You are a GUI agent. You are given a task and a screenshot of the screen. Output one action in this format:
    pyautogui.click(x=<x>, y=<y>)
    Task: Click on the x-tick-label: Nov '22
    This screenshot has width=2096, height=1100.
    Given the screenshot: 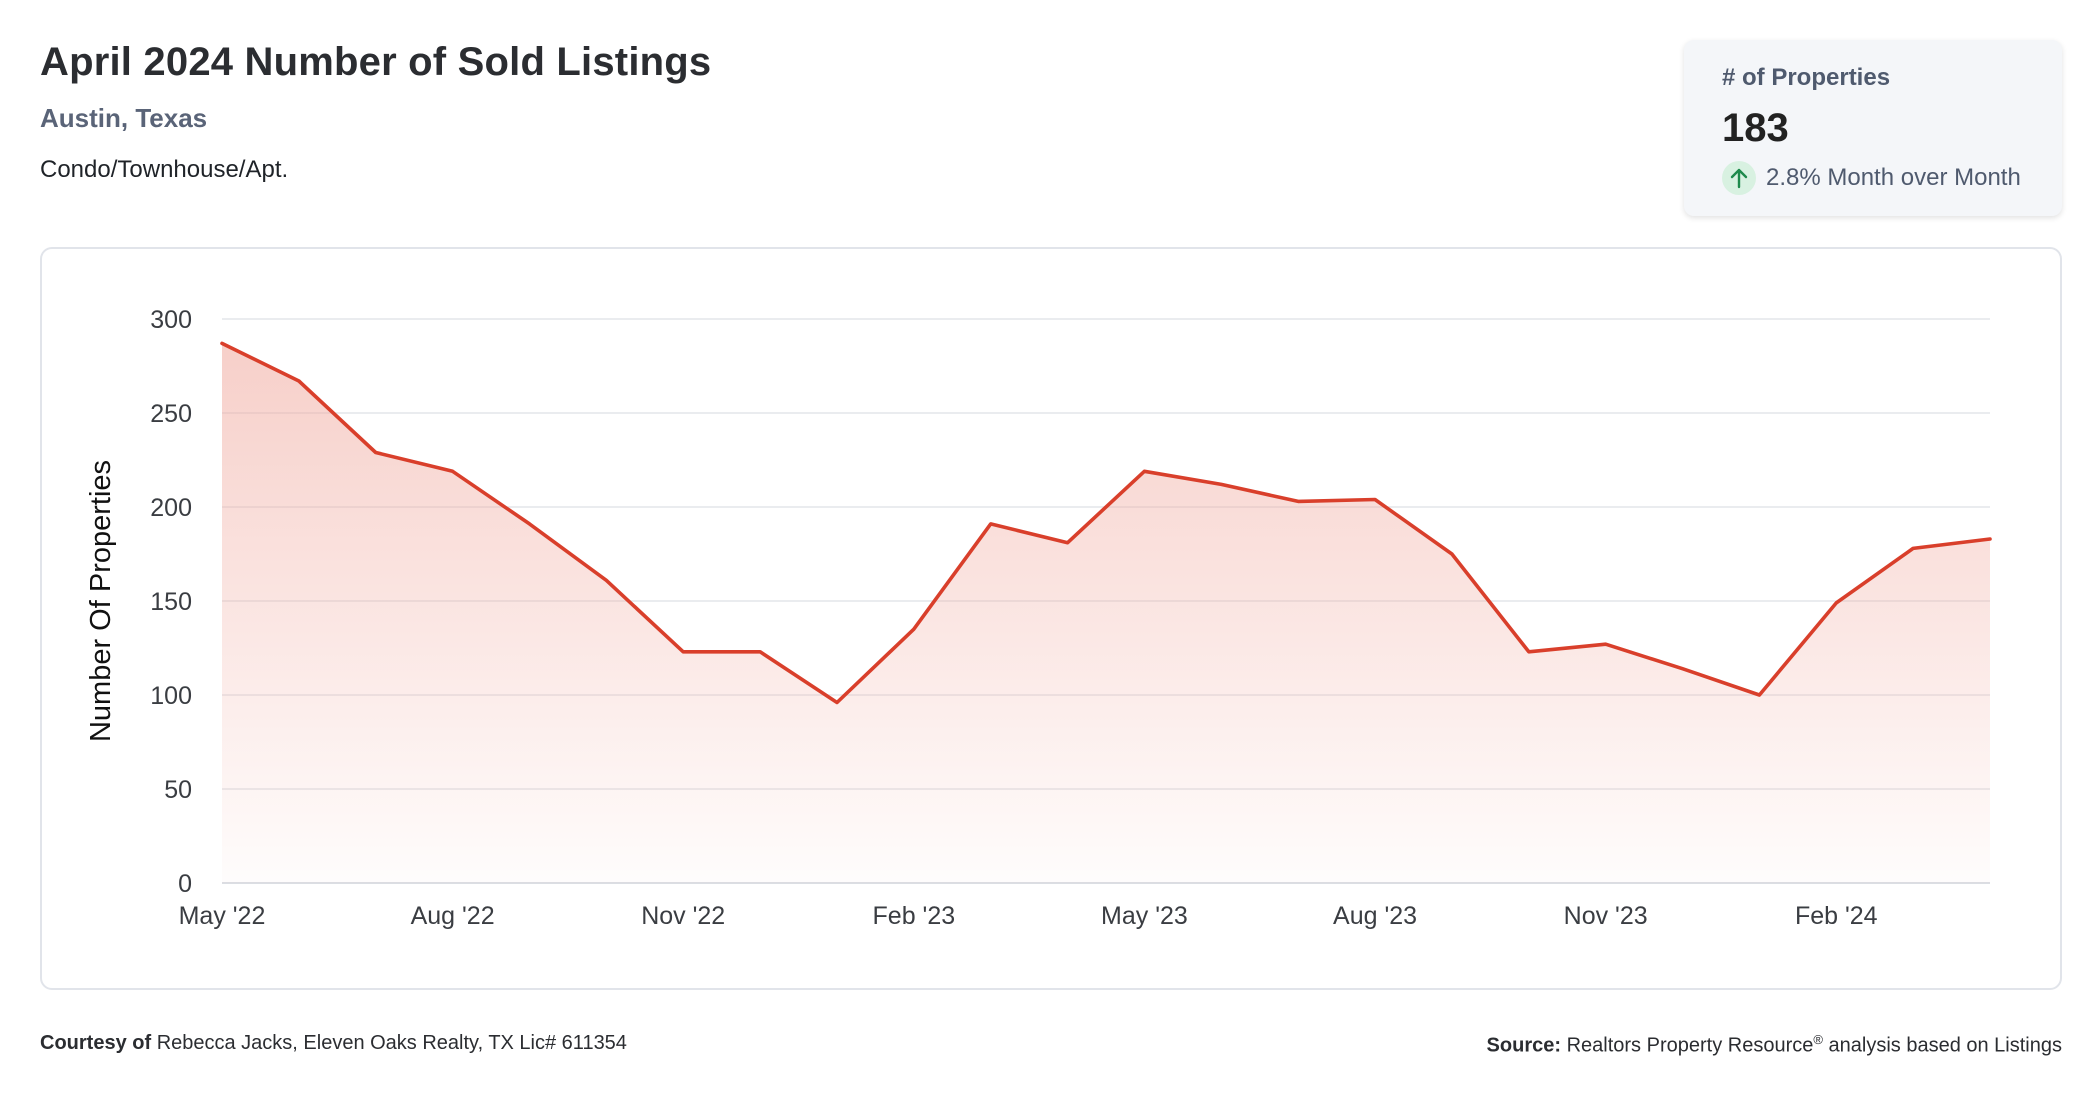 What is the action you would take?
    pyautogui.click(x=683, y=916)
    